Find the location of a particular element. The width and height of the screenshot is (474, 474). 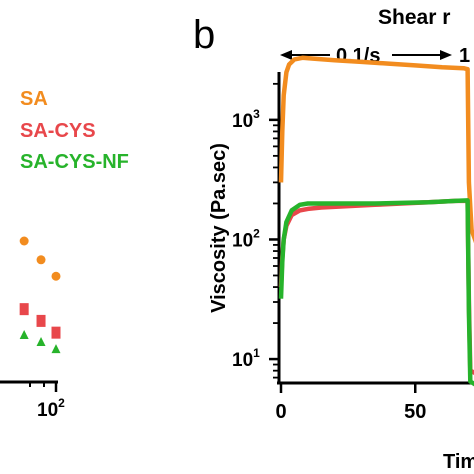

x-tick-label: 50 is located at coordinates (415, 412).